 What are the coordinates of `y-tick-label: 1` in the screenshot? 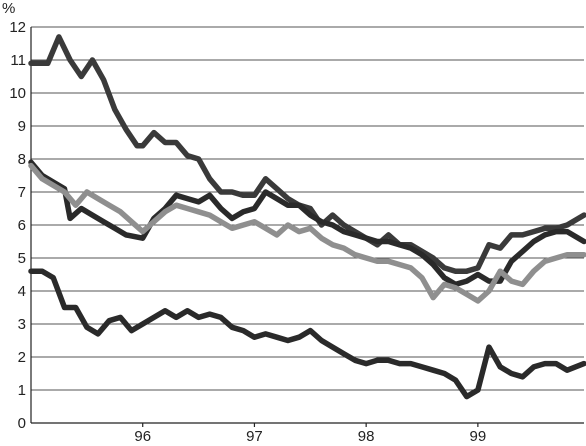 It's located at (22, 390).